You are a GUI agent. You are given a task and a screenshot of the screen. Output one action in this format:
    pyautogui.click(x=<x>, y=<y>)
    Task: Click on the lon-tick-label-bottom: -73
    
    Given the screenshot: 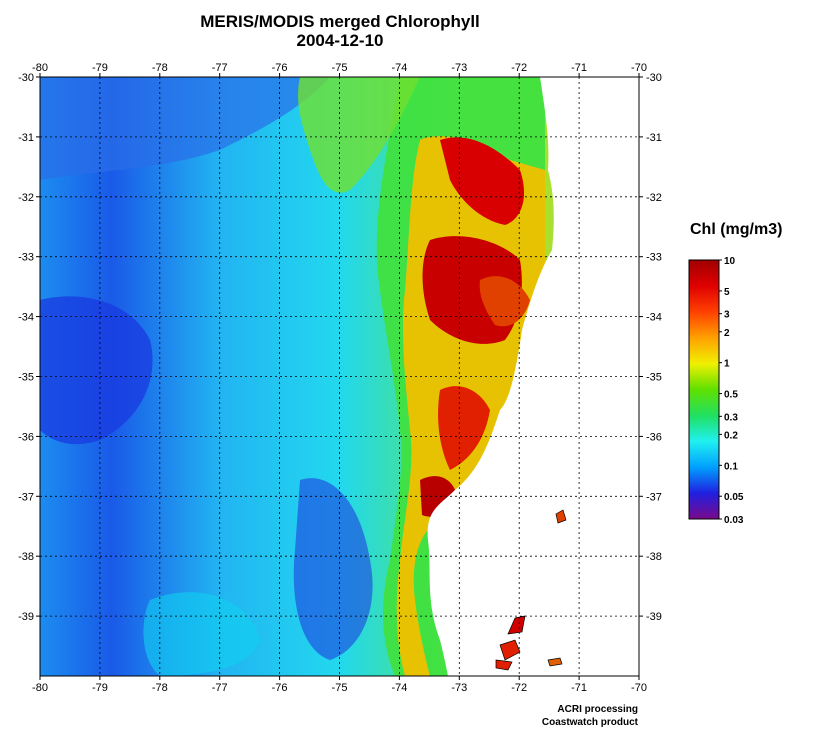 What is the action you would take?
    pyautogui.click(x=459, y=688)
    